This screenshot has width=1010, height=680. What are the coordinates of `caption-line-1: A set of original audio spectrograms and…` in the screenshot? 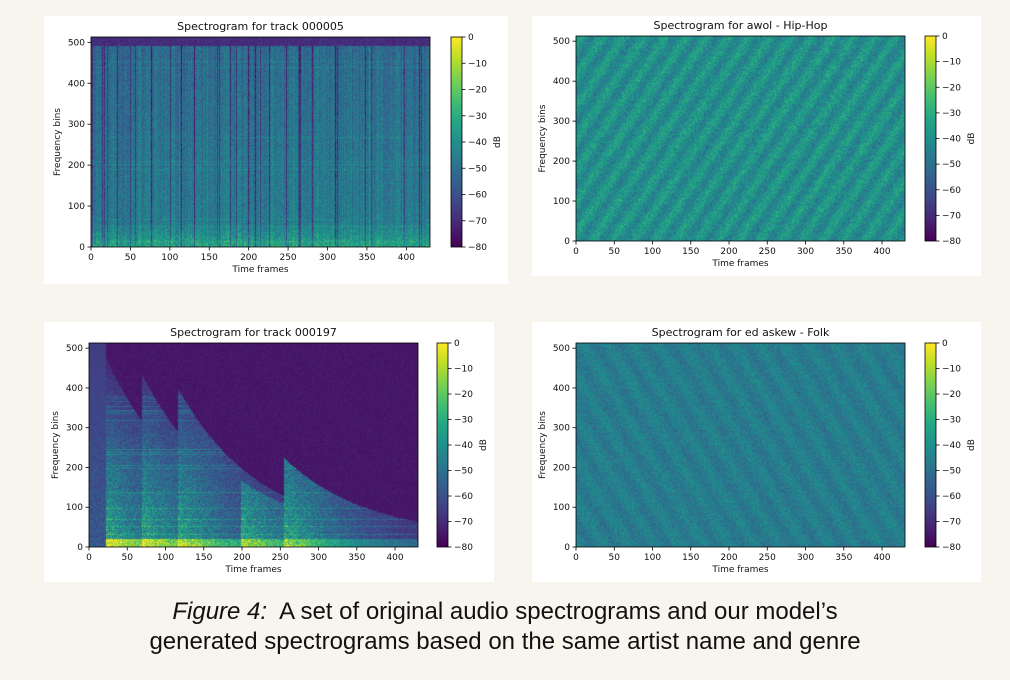 It's located at (558, 611).